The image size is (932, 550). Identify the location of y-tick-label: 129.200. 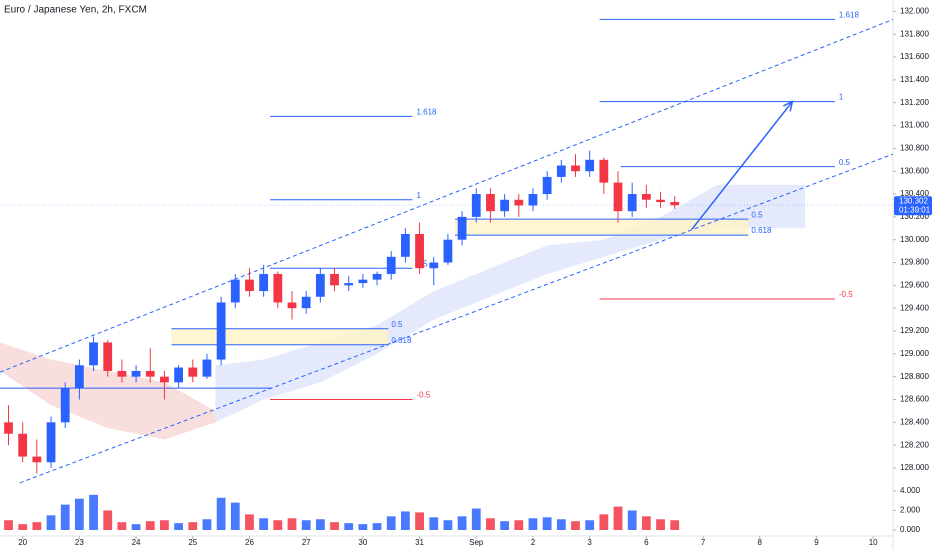
(914, 330).